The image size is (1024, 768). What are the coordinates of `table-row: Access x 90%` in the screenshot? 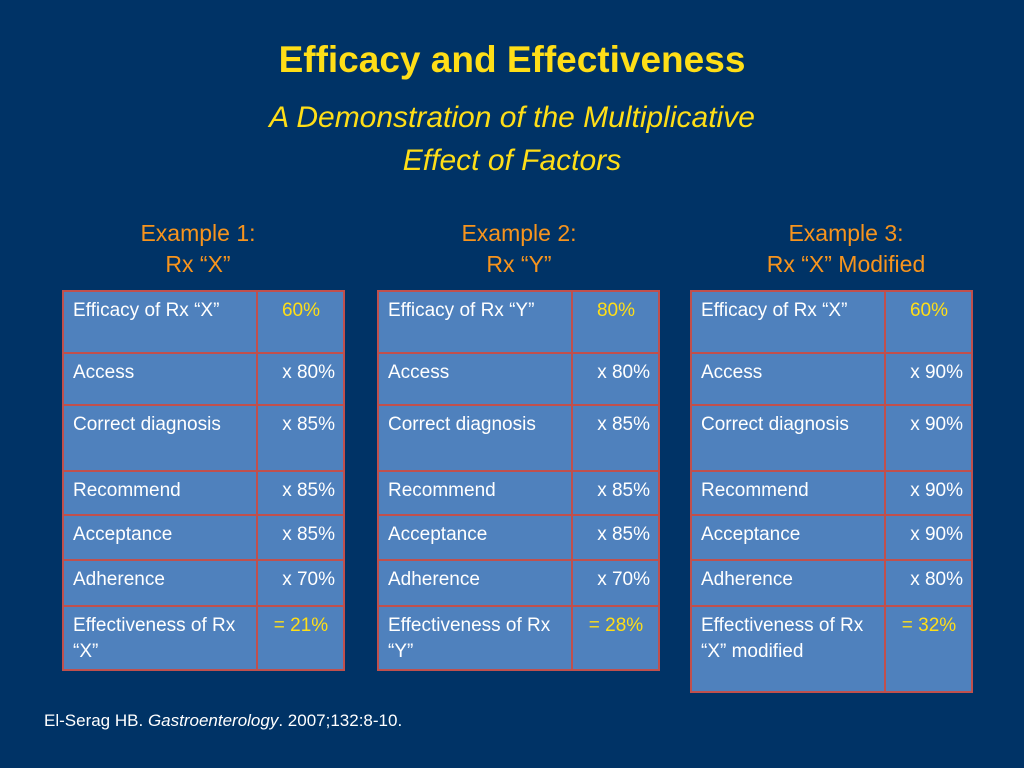 It's located at (831, 379).